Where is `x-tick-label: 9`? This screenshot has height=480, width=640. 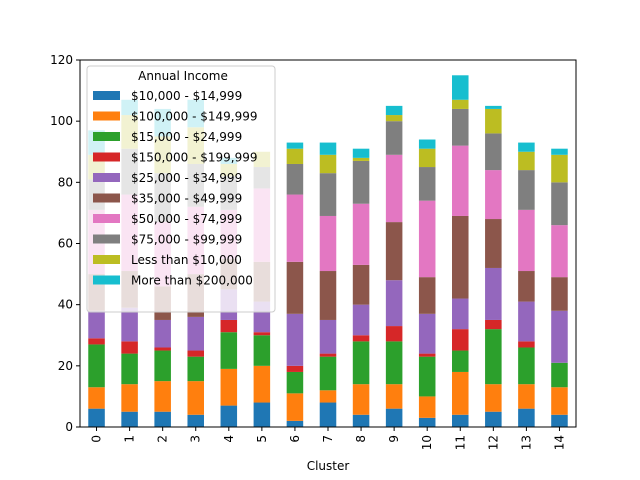
x-tick-label: 9 is located at coordinates (394, 439).